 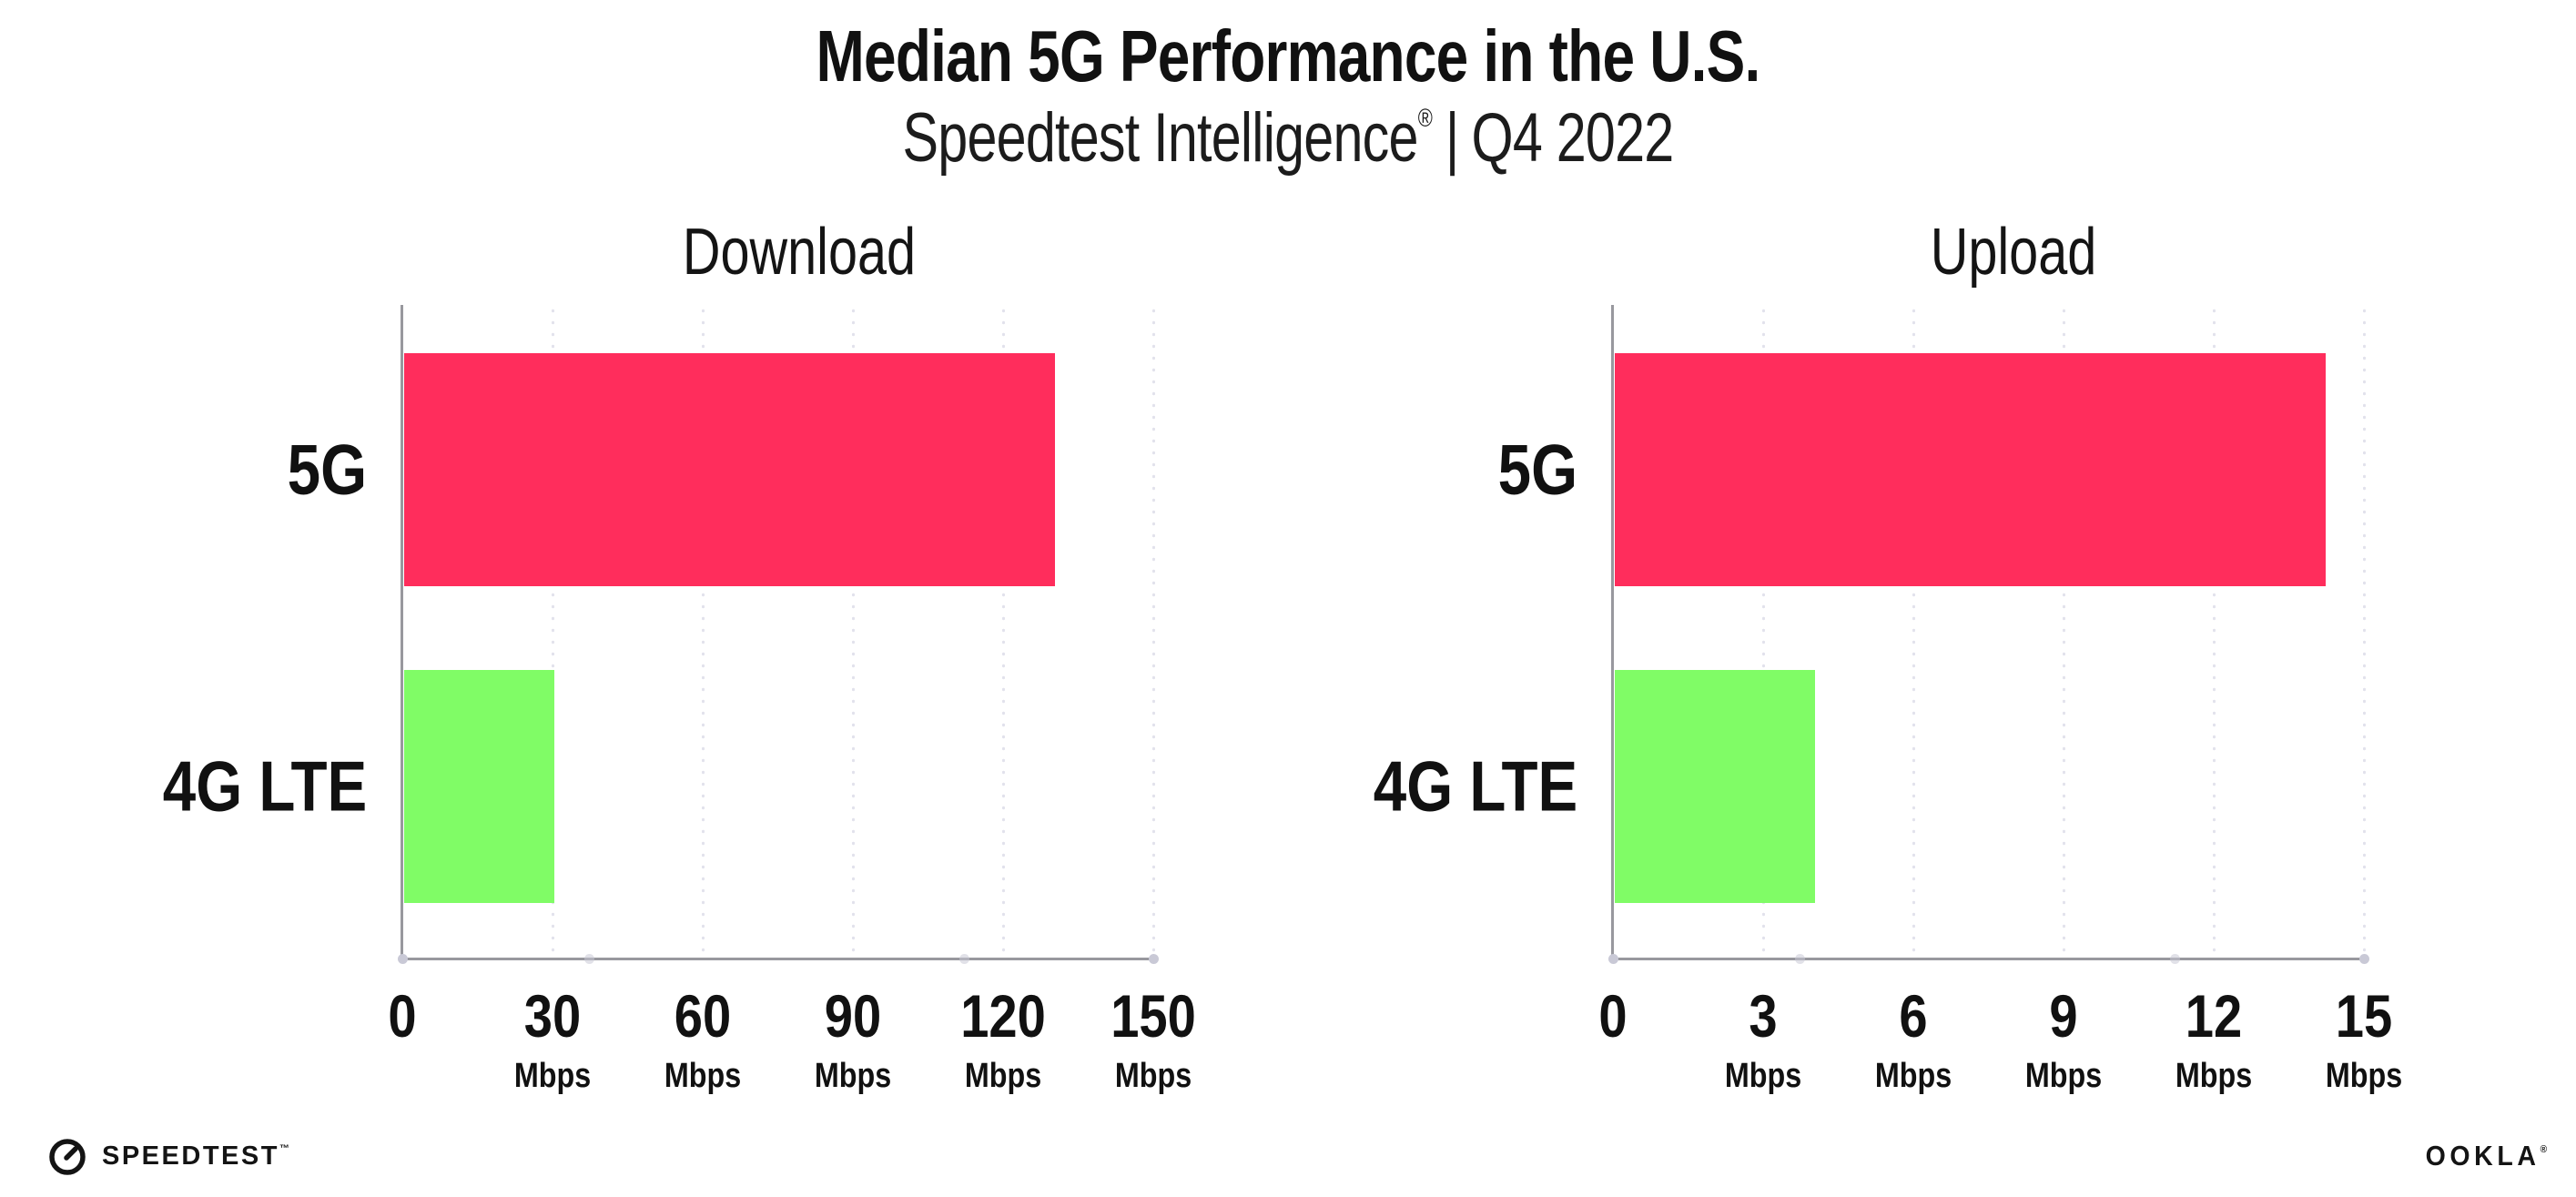 What do you see at coordinates (2364, 1016) in the screenshot?
I see `x-tick-value: 15` at bounding box center [2364, 1016].